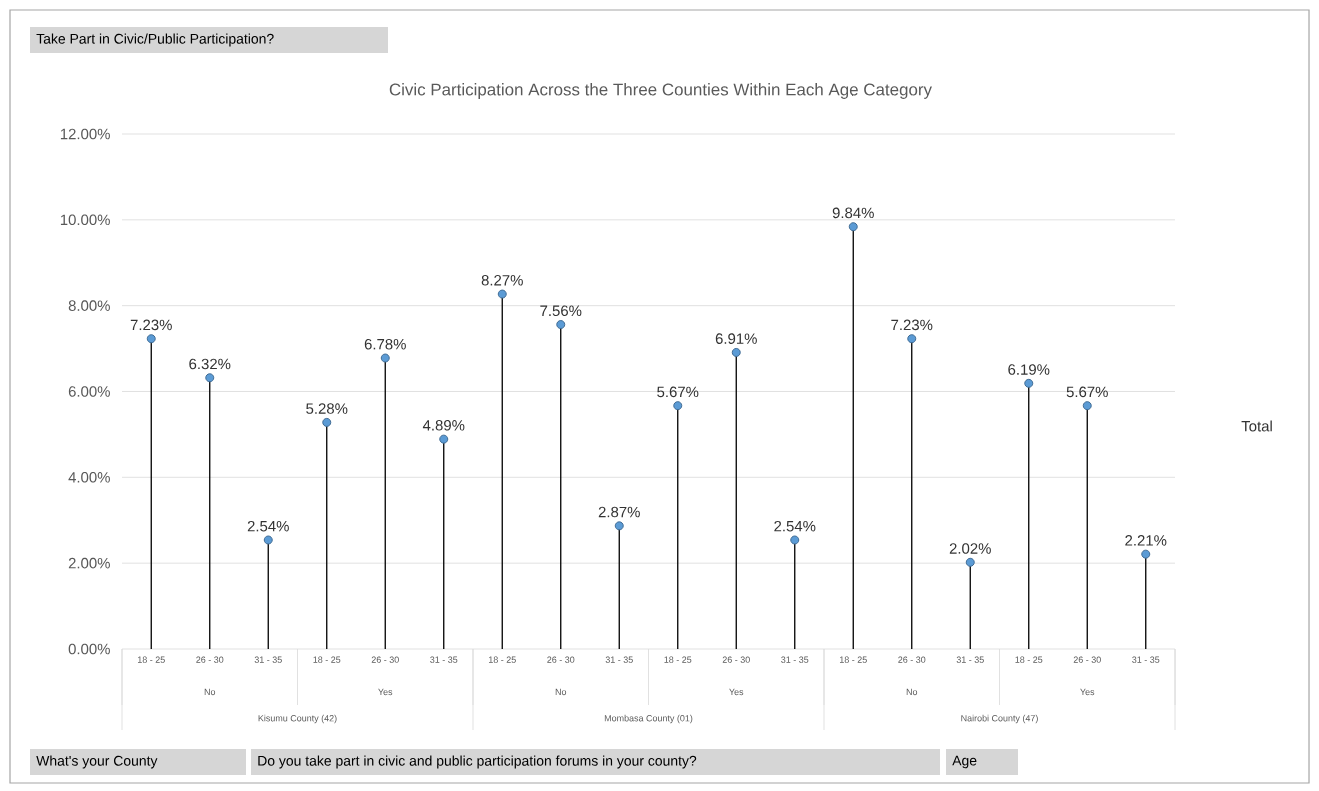 This screenshot has width=1319, height=791. I want to click on text: Take Part in Civic/Public Participation?, so click(155, 40).